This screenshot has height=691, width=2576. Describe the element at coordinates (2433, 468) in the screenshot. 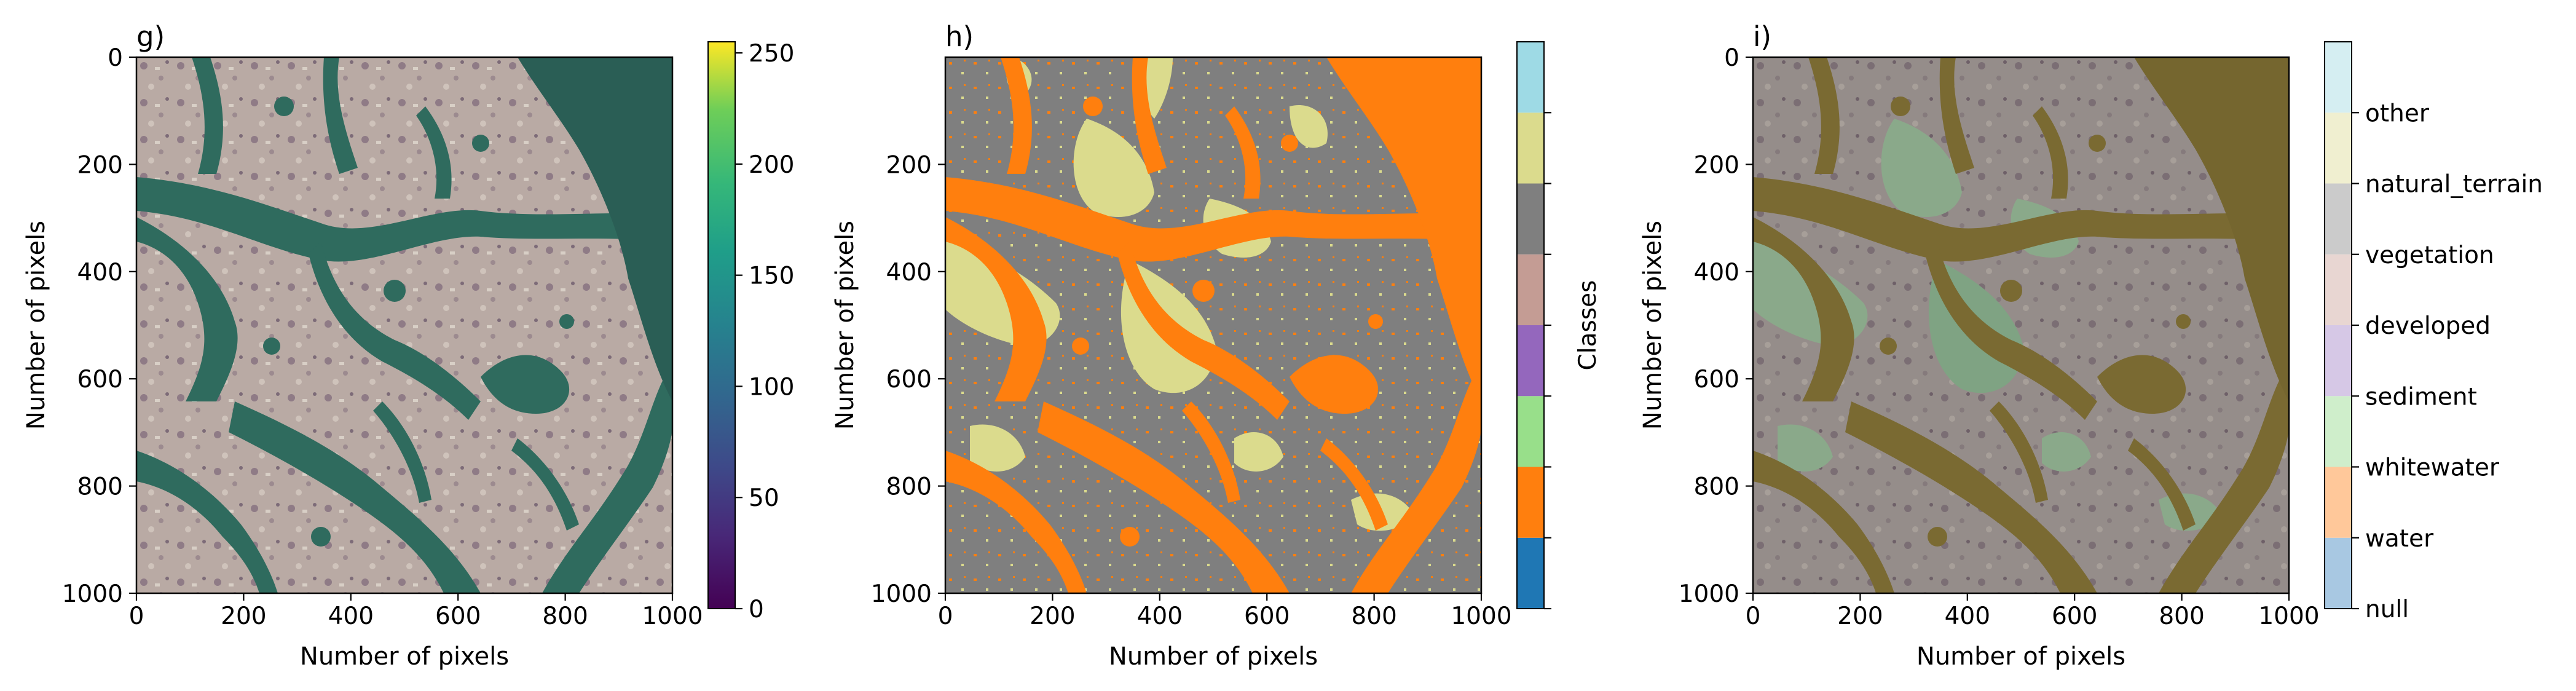

I see `class-label: whitewater` at that location.